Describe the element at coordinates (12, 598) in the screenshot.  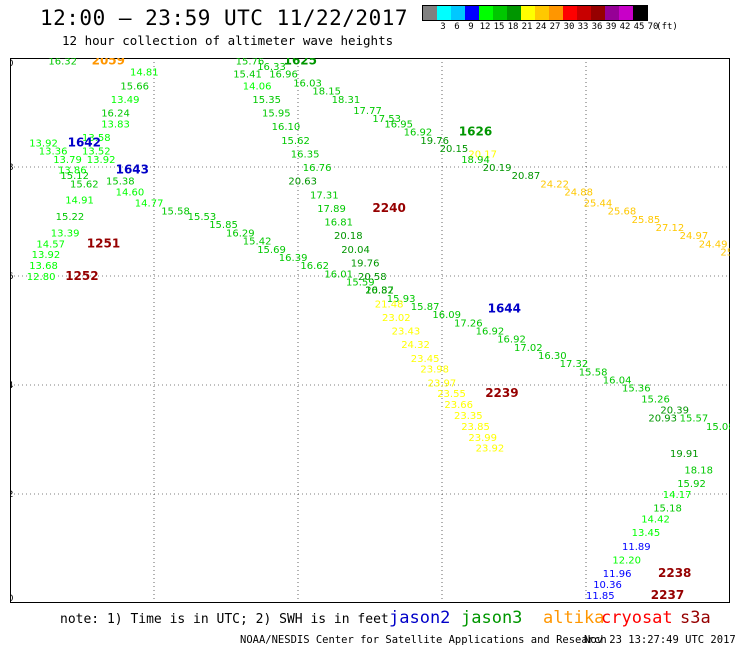
I see `lat-label: 50` at that location.